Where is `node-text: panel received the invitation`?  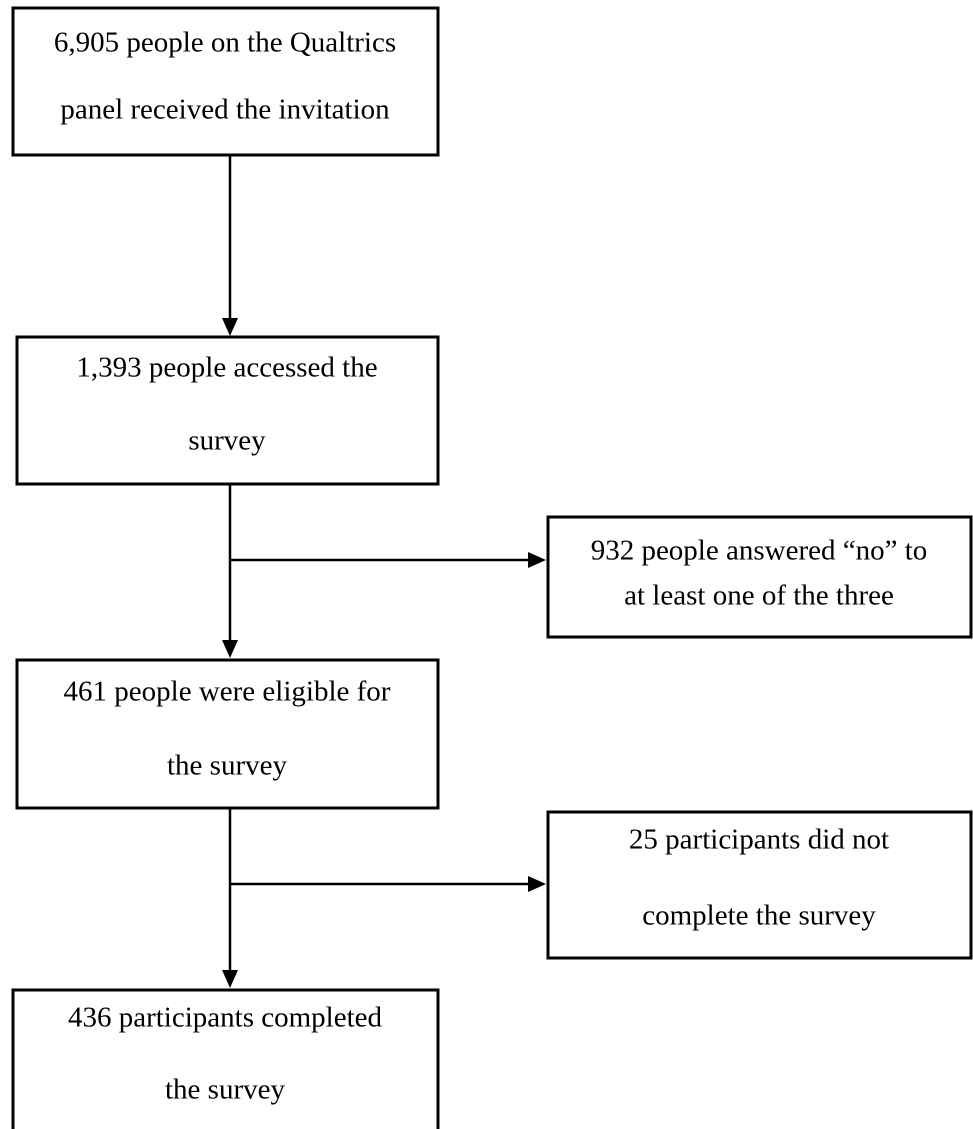 node-text: panel received the invitation is located at coordinates (225, 110).